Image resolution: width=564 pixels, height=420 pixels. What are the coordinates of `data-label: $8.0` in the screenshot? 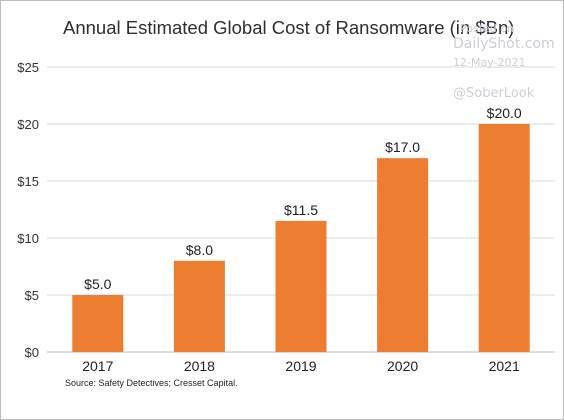 It's located at (199, 250).